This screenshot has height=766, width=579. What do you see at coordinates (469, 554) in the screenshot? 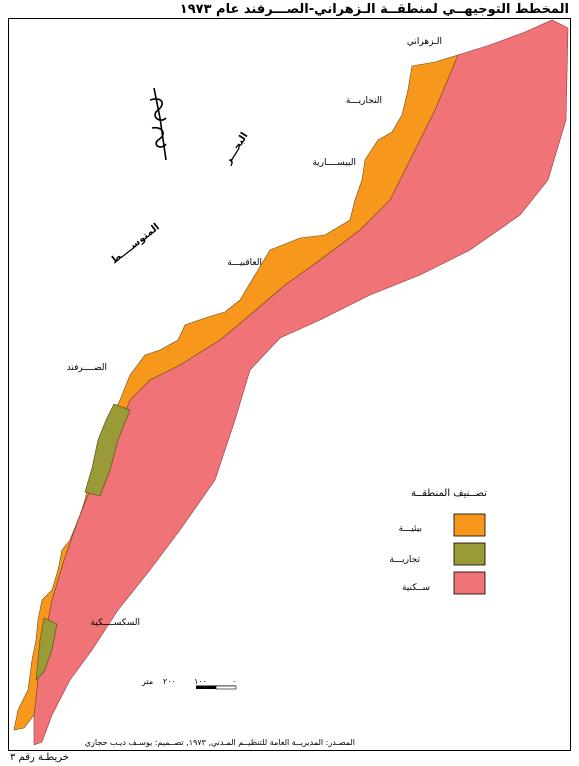
I see `legend-swatch-commercial` at bounding box center [469, 554].